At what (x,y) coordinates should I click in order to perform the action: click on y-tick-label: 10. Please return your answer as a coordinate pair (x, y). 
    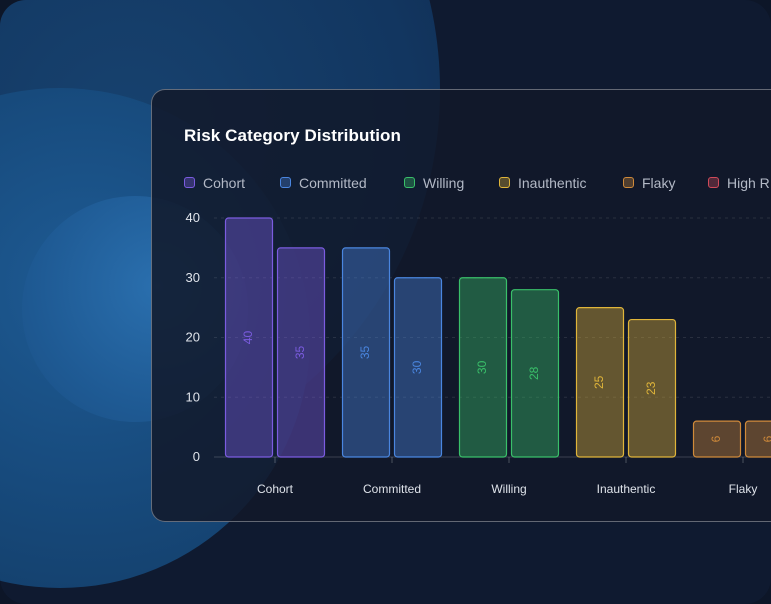
    Looking at the image, I should click on (193, 396).